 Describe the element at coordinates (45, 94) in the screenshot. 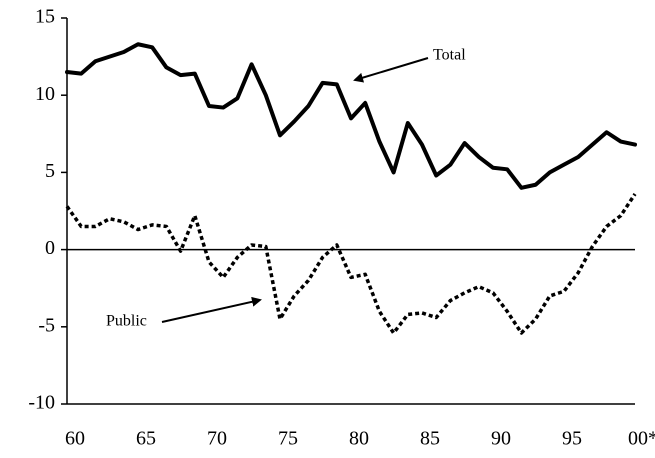

I see `y-tick-label: 10` at that location.